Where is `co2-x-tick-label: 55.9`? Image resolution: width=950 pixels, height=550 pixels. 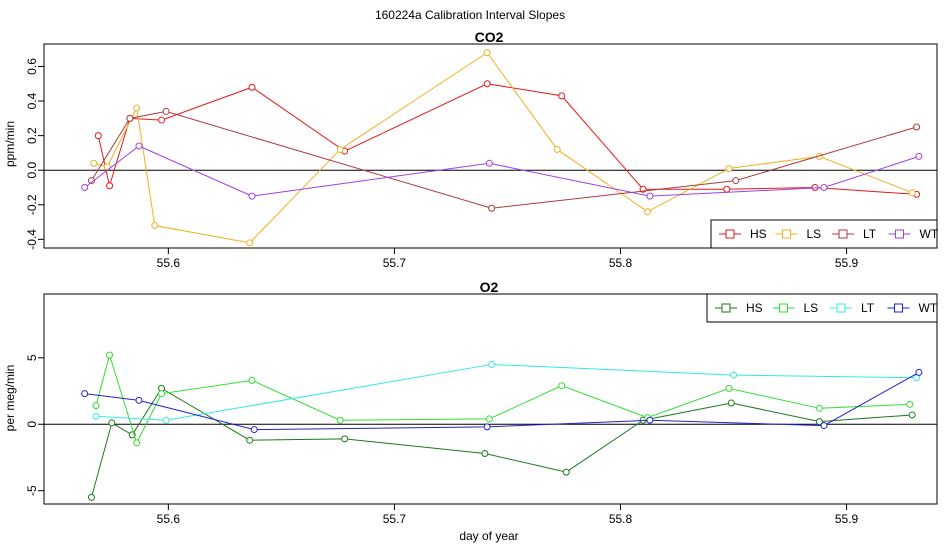 co2-x-tick-label: 55.9 is located at coordinates (847, 263).